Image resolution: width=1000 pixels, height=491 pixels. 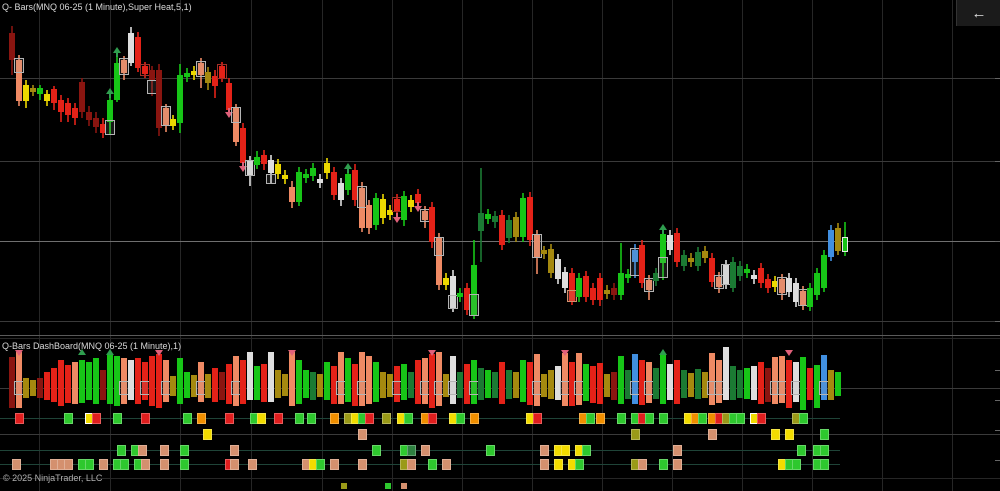 I want to click on v-gridline, so click(x=251, y=245).